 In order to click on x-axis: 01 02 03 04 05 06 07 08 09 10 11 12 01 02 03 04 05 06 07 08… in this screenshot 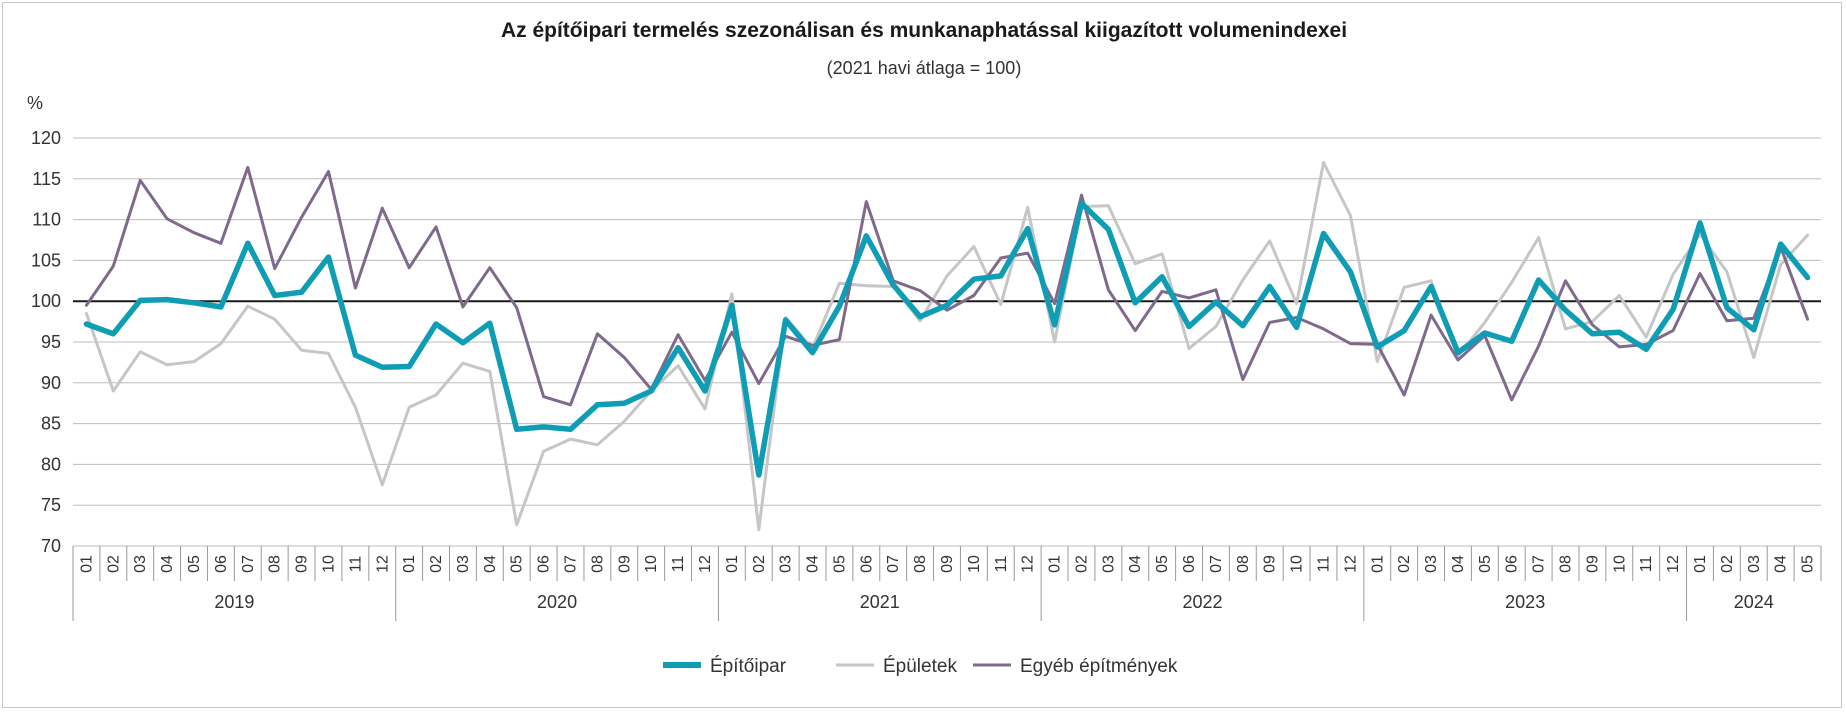, I will do `click(947, 583)`.